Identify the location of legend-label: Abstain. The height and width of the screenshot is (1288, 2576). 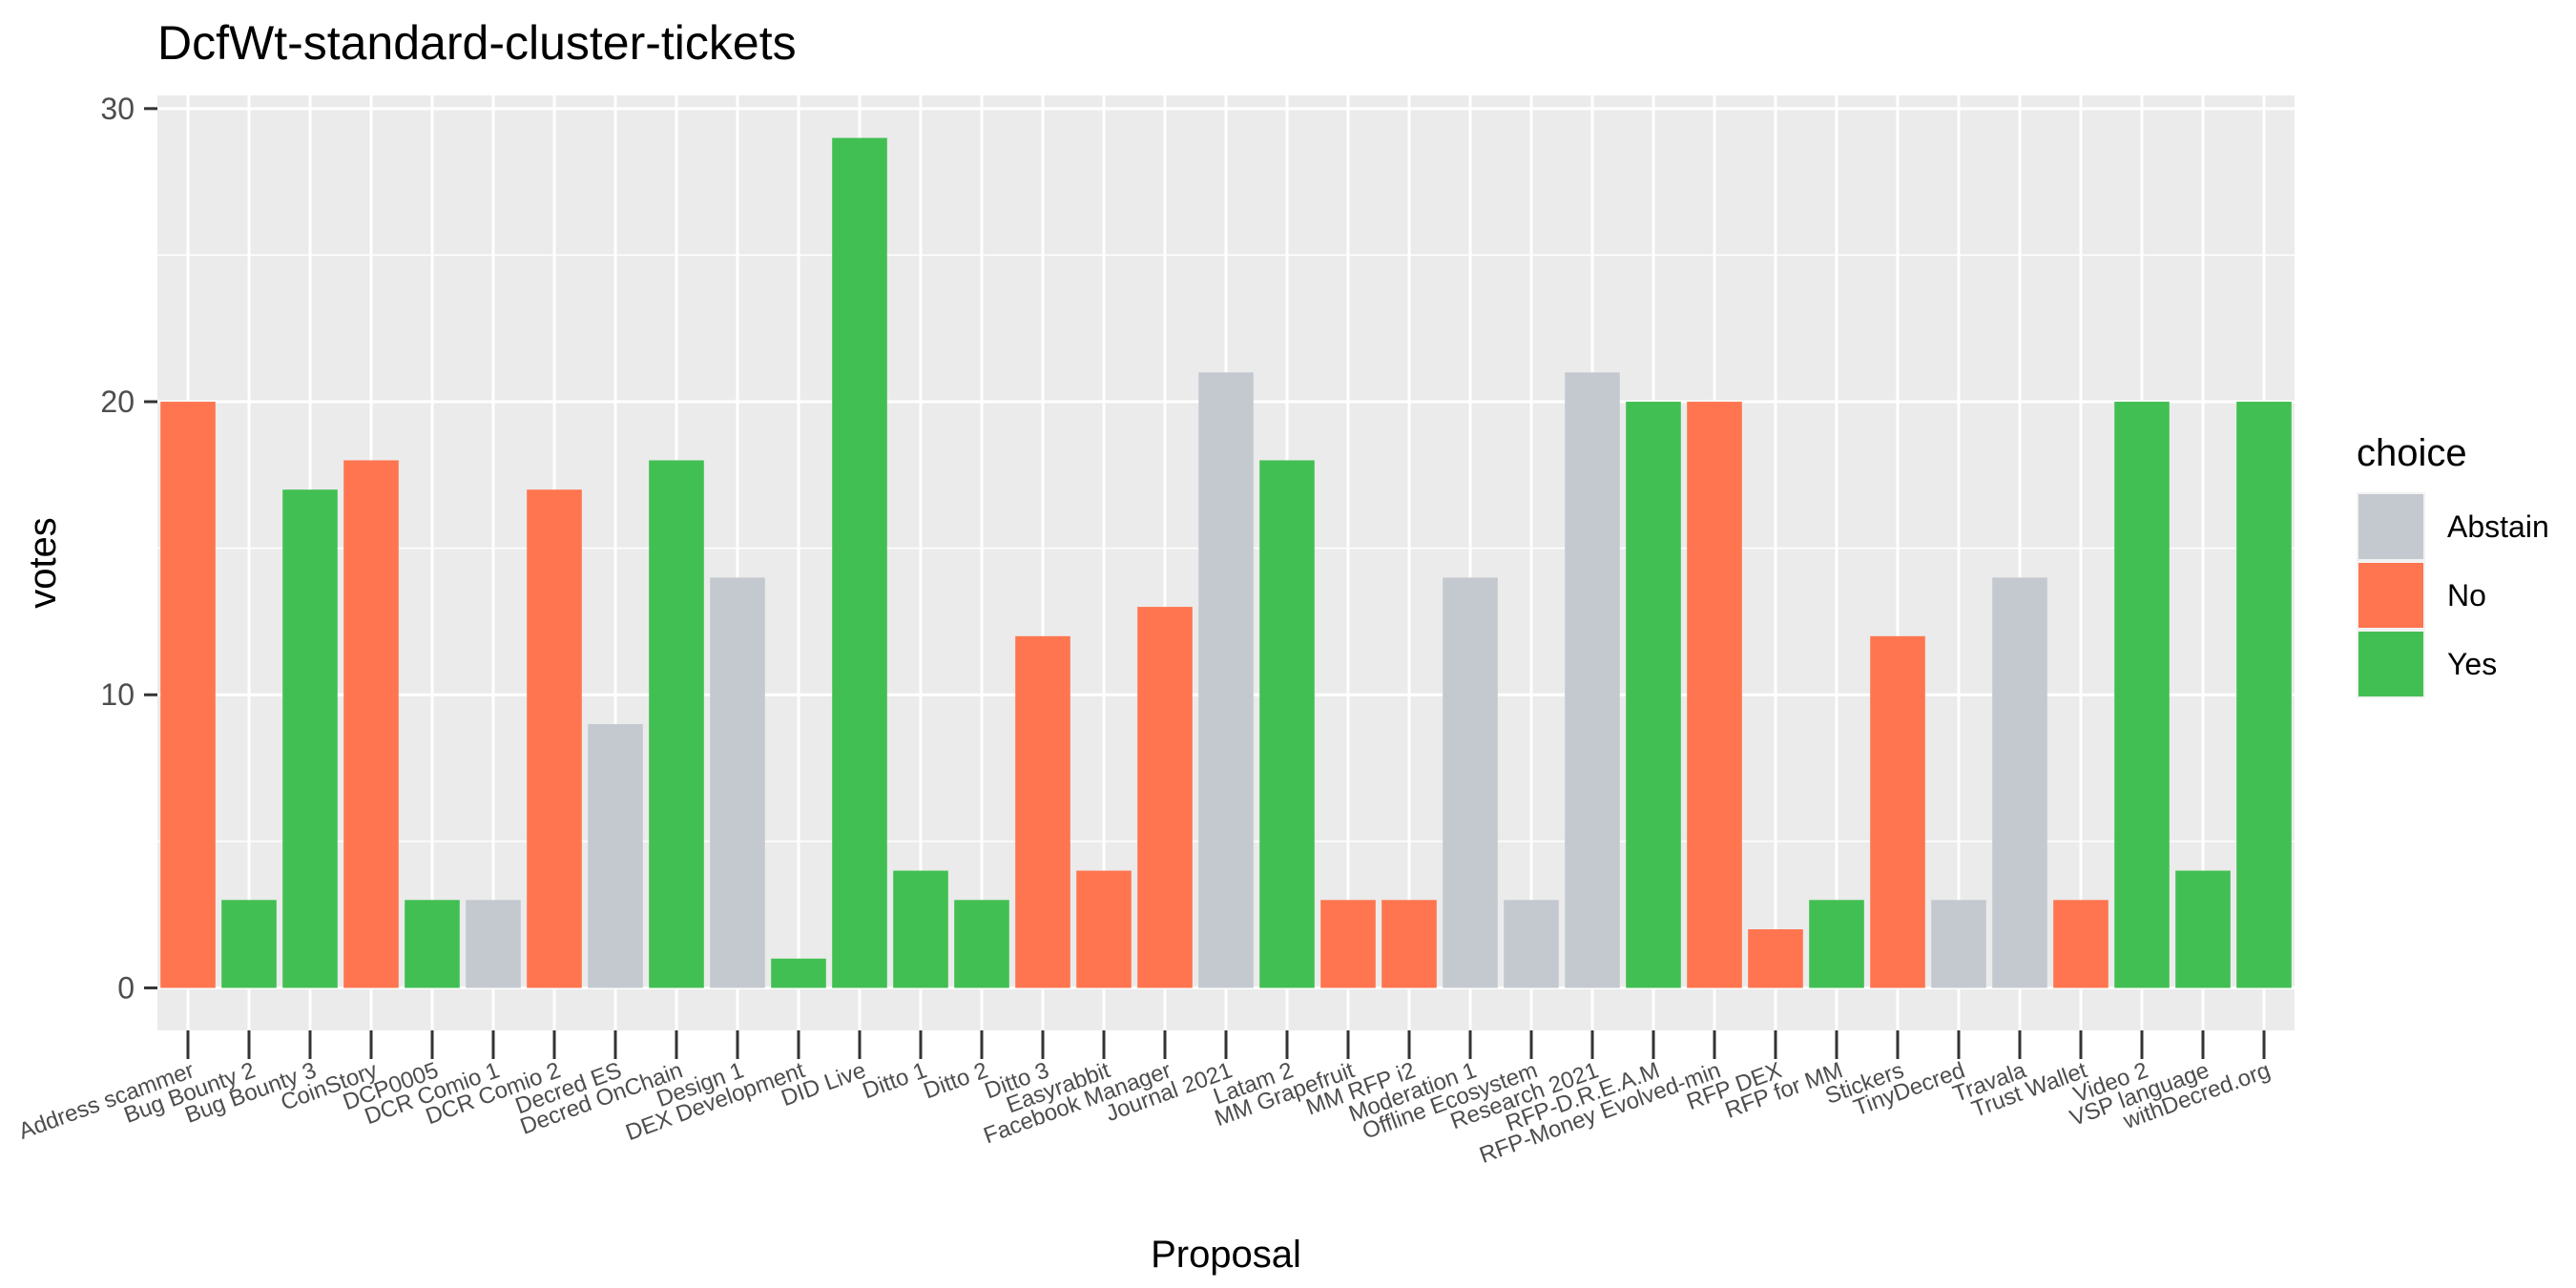
(2498, 526).